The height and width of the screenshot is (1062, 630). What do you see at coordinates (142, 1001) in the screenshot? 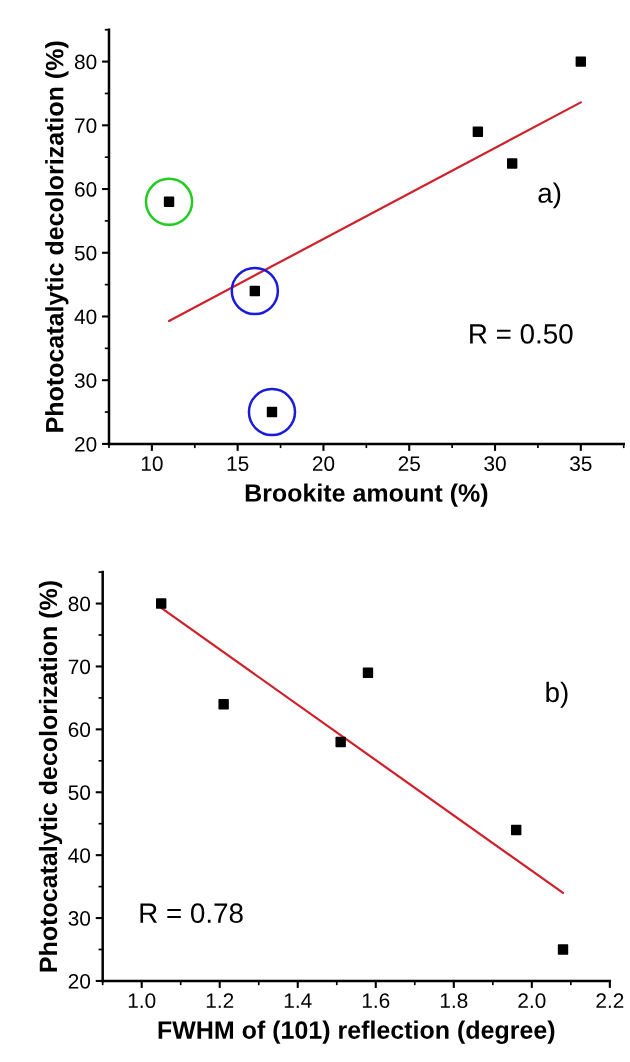
I see `x-tick-label: 1.0` at bounding box center [142, 1001].